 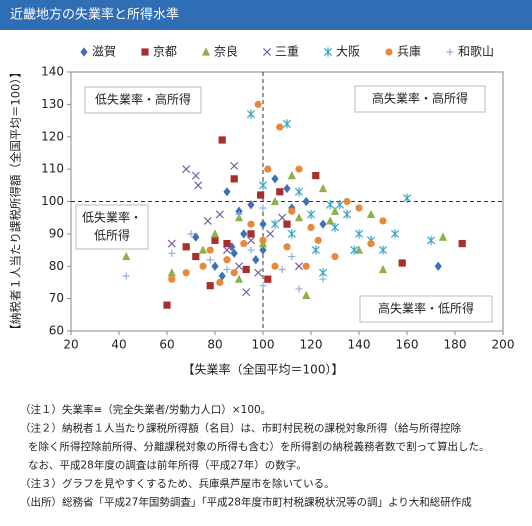 What do you see at coordinates (426, 308) in the screenshot?
I see `quadrant-label: 高失業率・低所得` at bounding box center [426, 308].